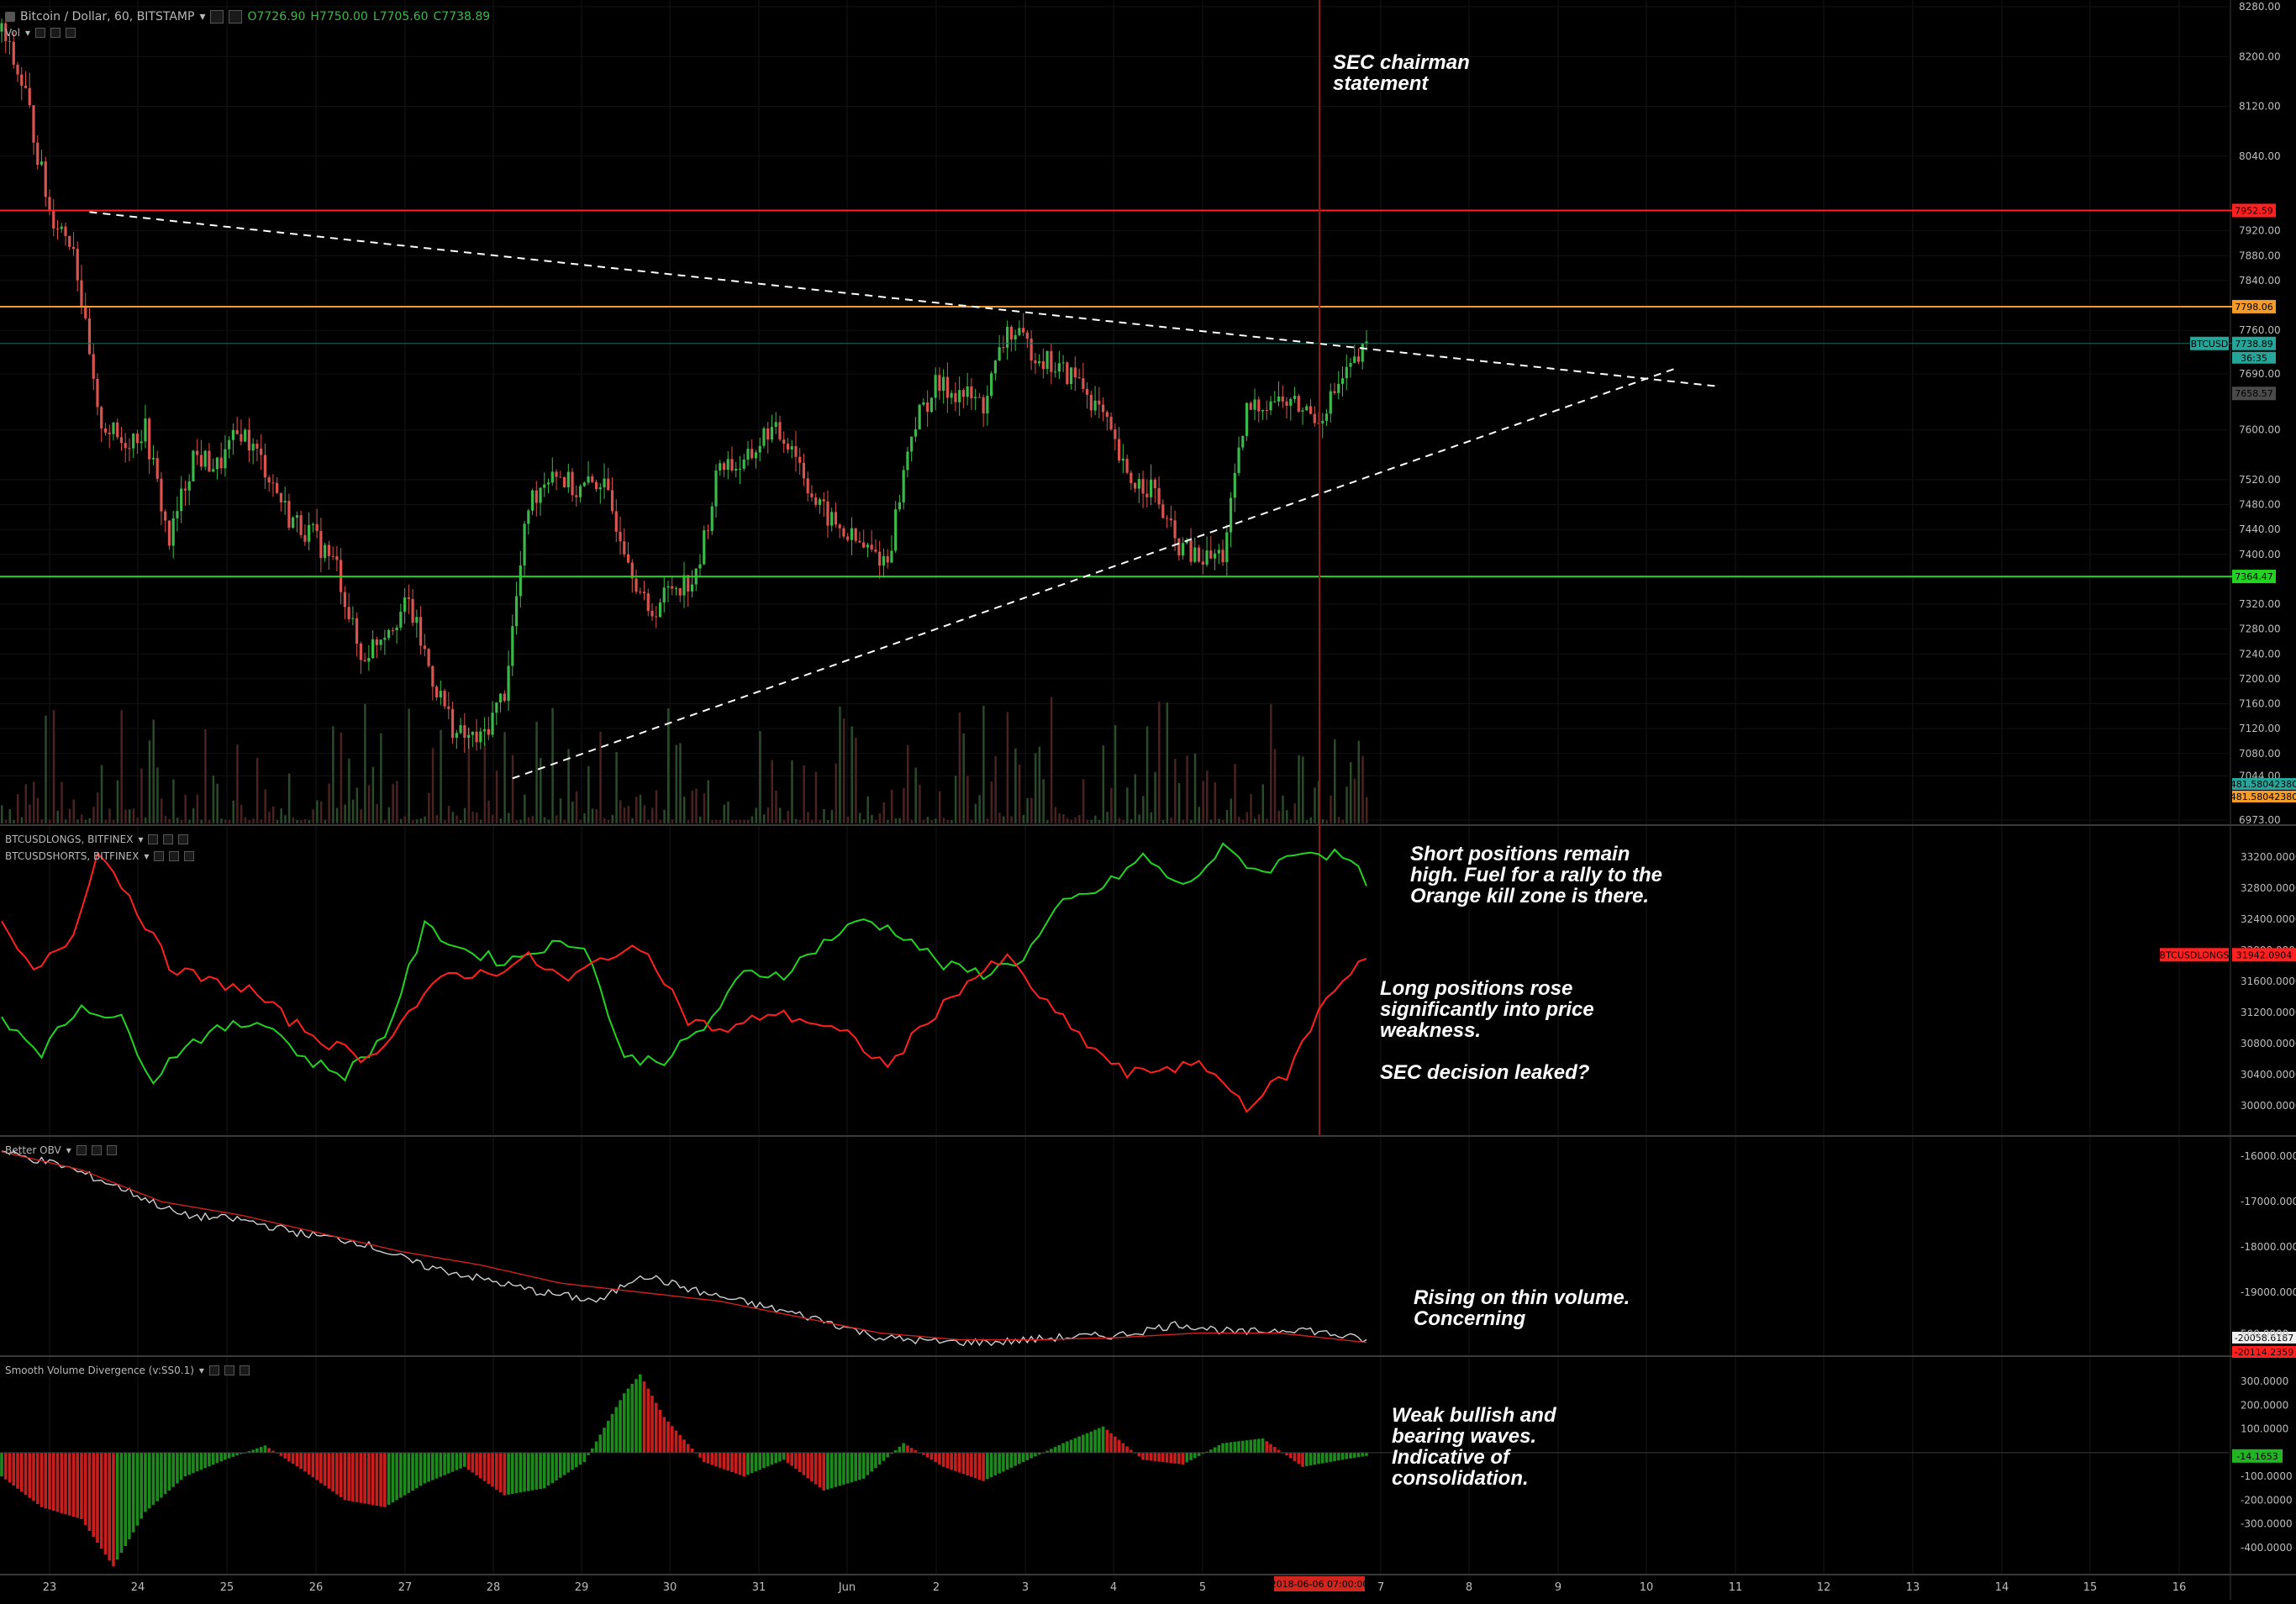 This screenshot has width=2296, height=1604. I want to click on shorts-title: BTCUSDSHORTS, BITFINEX, so click(72, 856).